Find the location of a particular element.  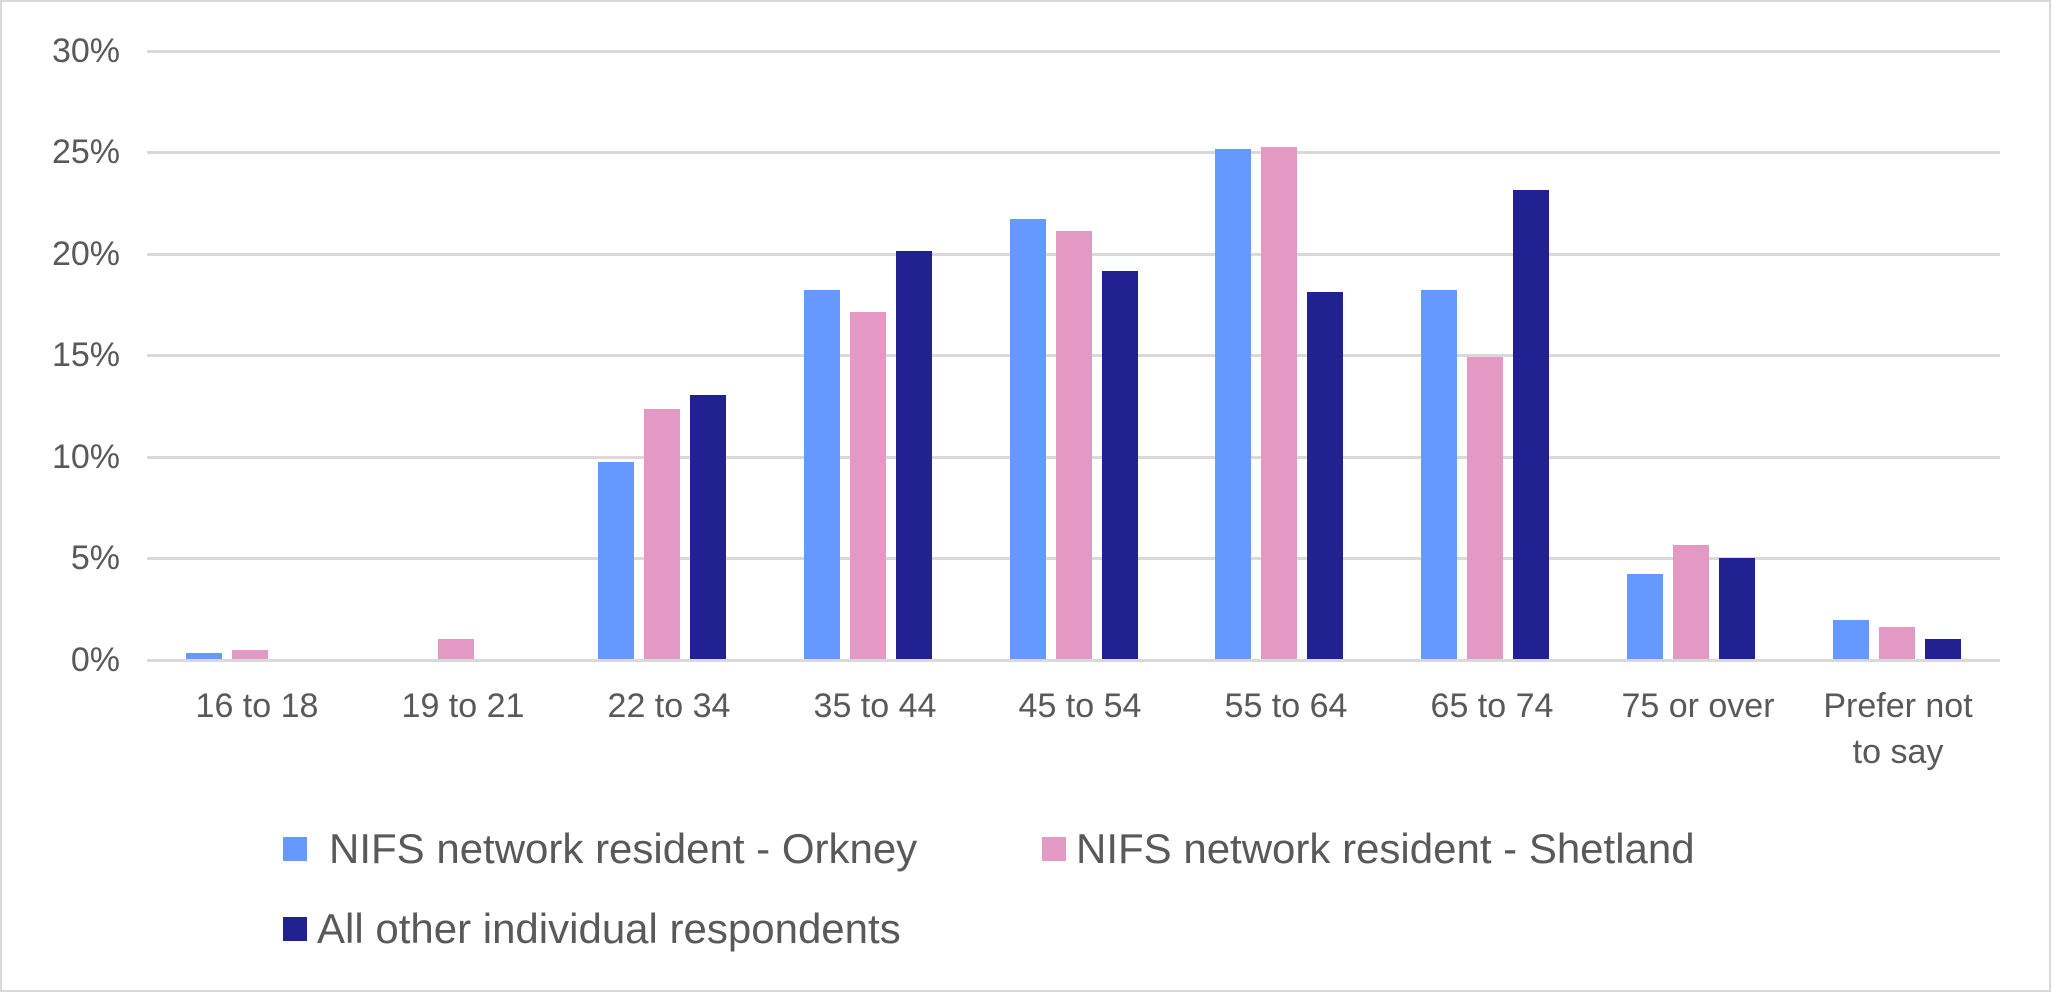

legend-label-other: All other individual respondents is located at coordinates (609, 928).